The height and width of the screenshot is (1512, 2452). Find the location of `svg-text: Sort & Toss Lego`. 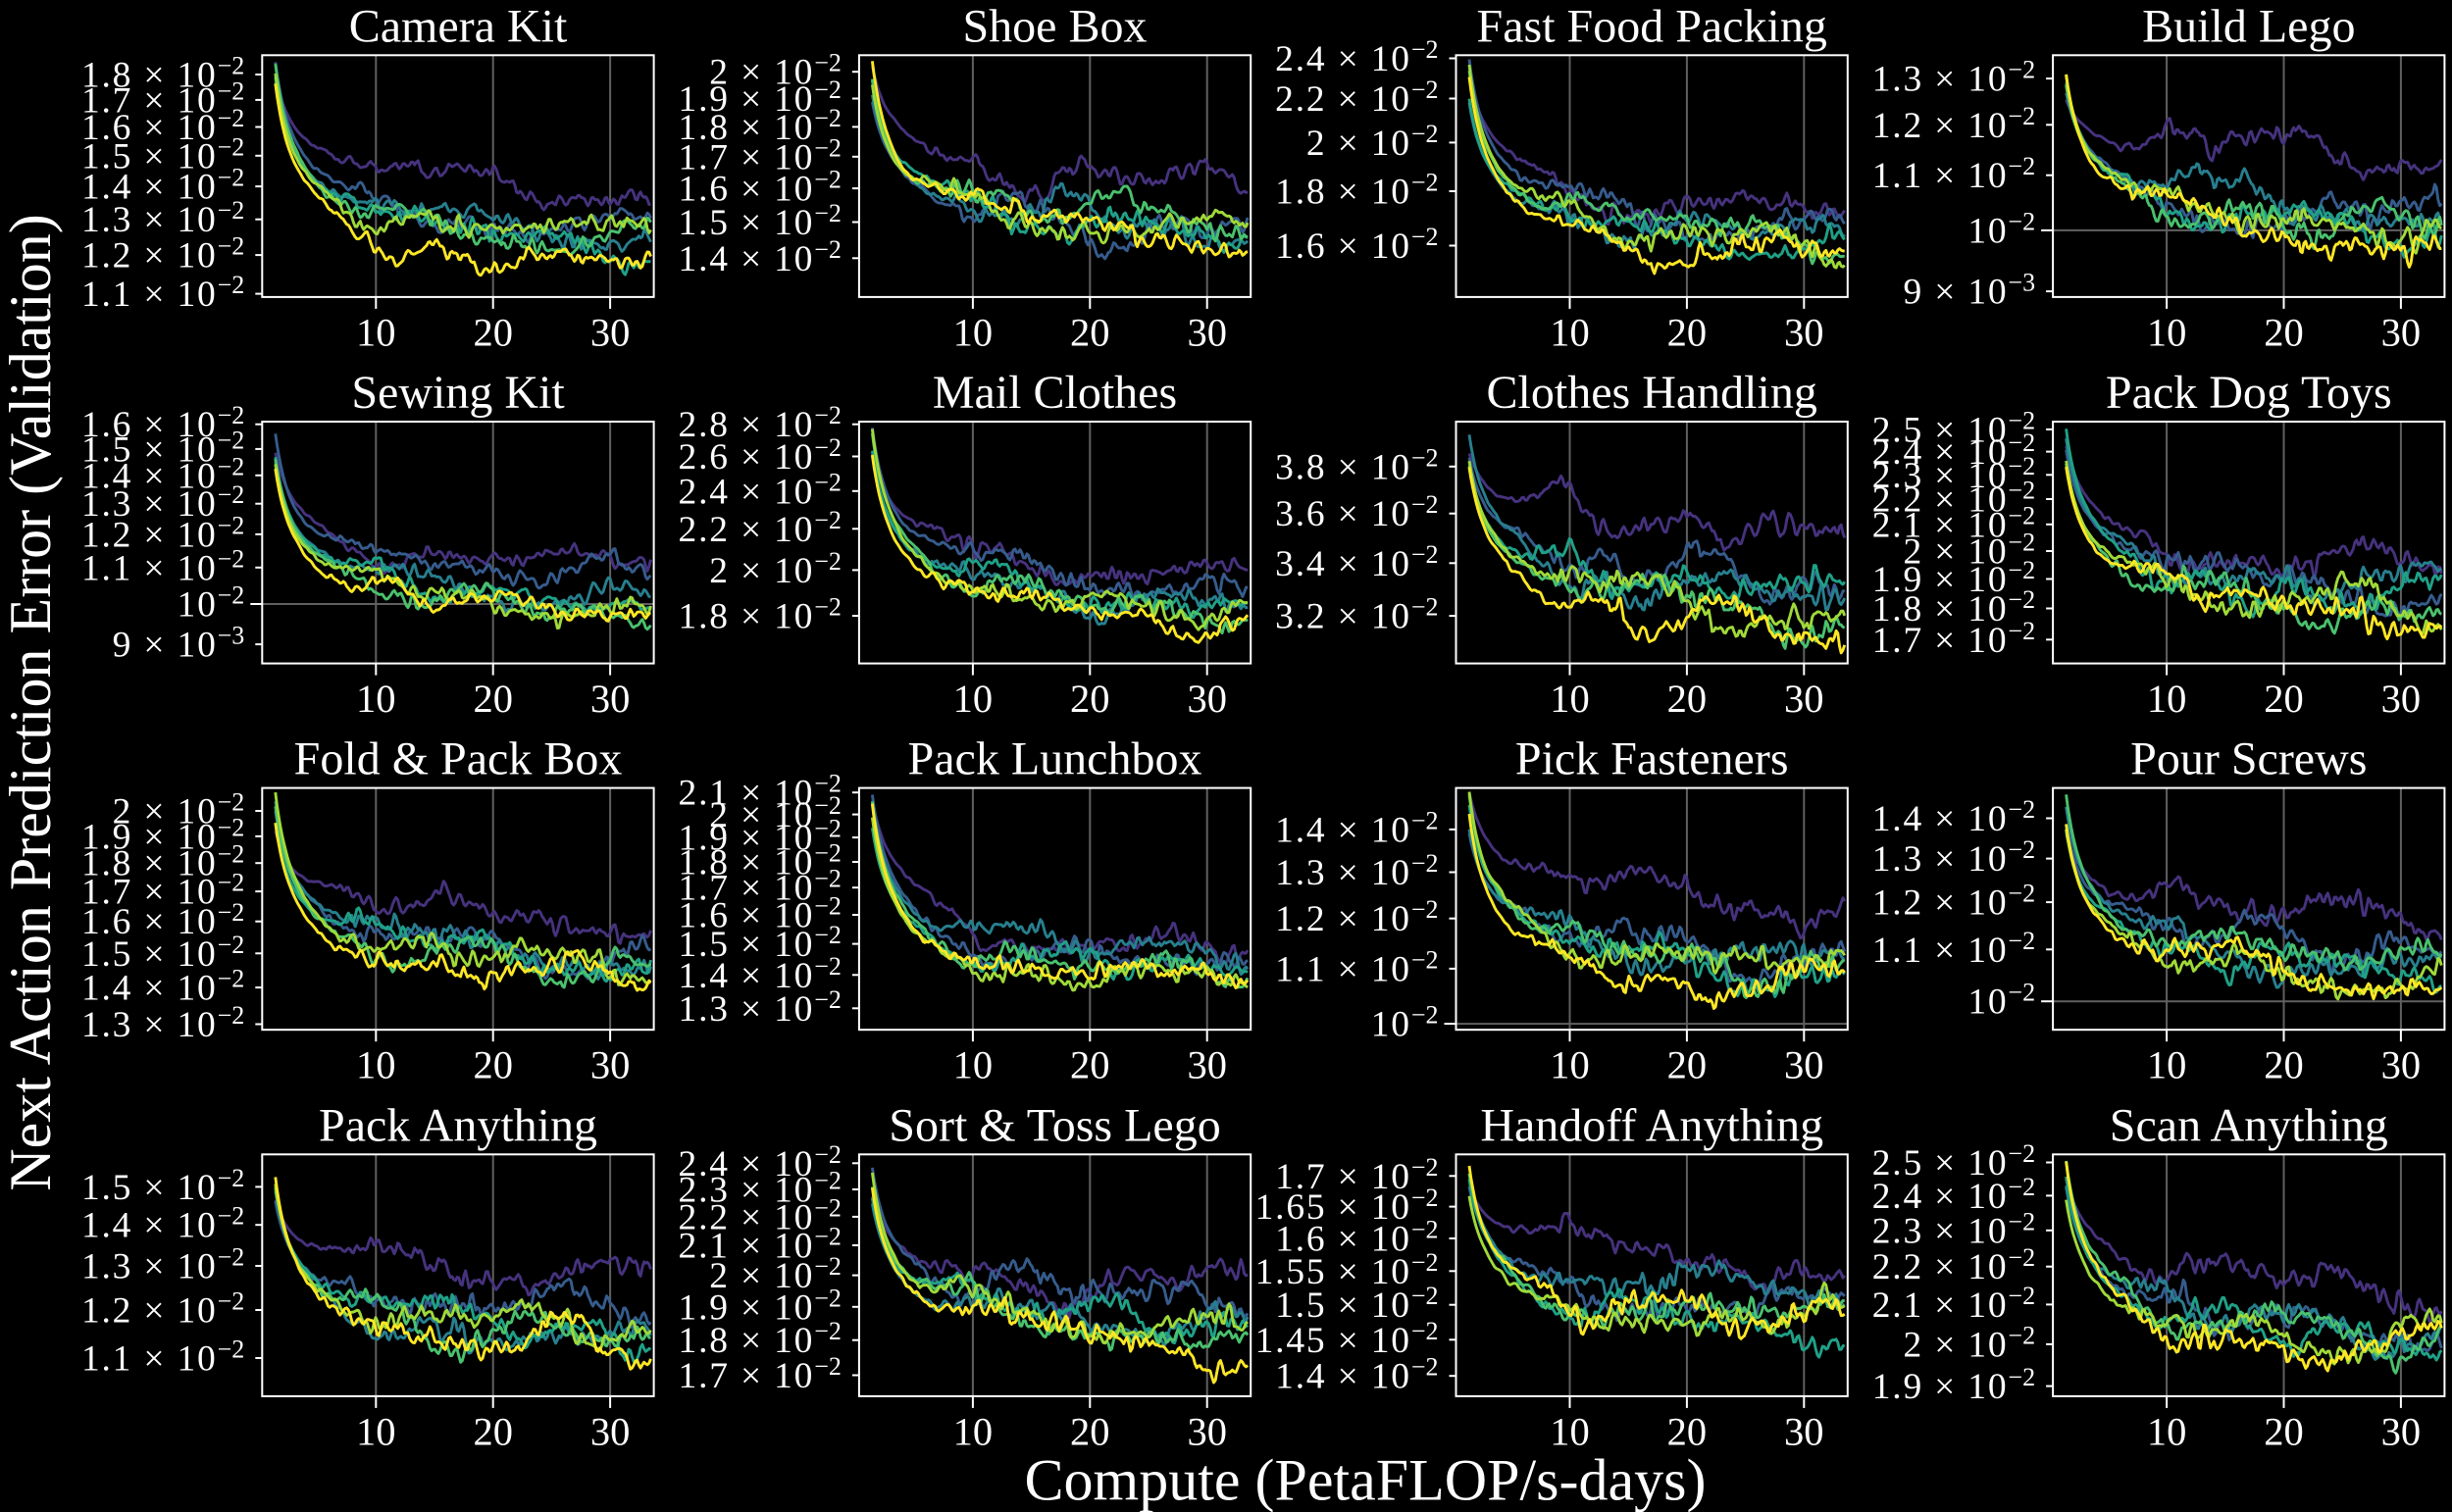

svg-text: Sort & Toss Lego is located at coordinates (1054, 1125).